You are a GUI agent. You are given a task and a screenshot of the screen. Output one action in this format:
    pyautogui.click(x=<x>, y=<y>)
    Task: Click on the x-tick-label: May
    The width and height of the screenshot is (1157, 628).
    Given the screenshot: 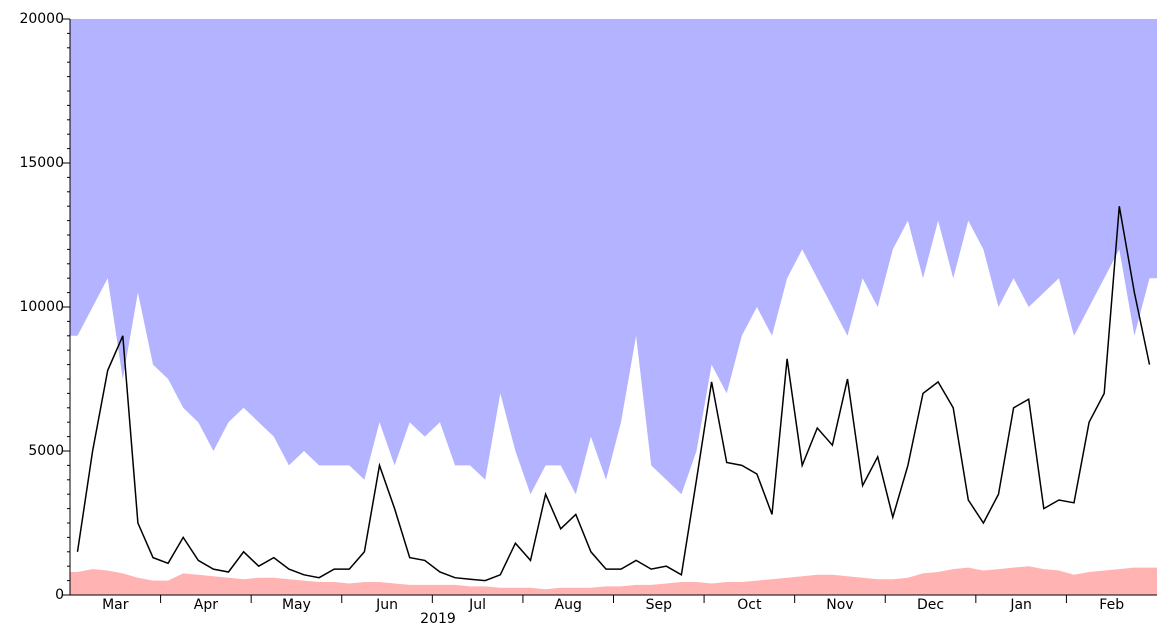 What is the action you would take?
    pyautogui.click(x=296, y=605)
    